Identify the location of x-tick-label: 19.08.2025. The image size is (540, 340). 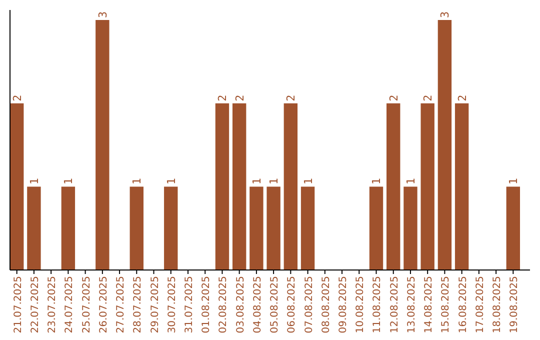
(514, 305).